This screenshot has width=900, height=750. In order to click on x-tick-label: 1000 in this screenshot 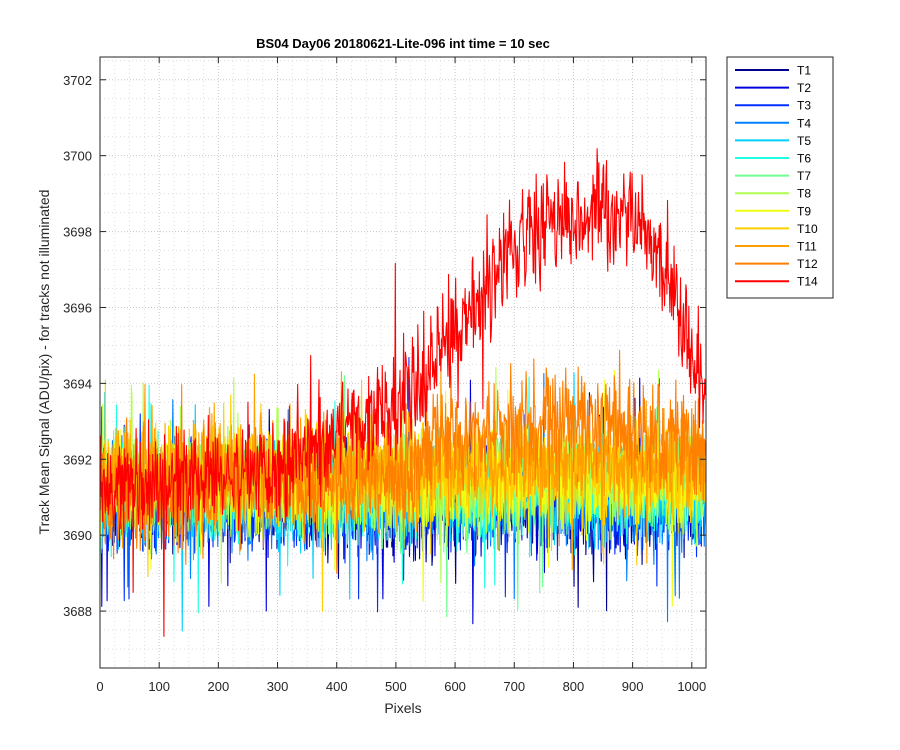, I will do `click(691, 686)`.